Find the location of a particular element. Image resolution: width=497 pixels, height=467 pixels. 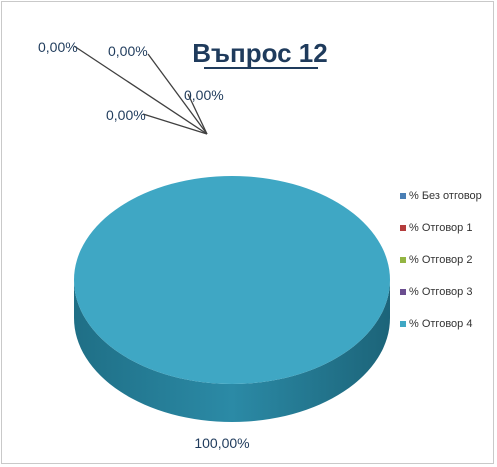

legend-entry: % Отговор 3 is located at coordinates (440, 292).